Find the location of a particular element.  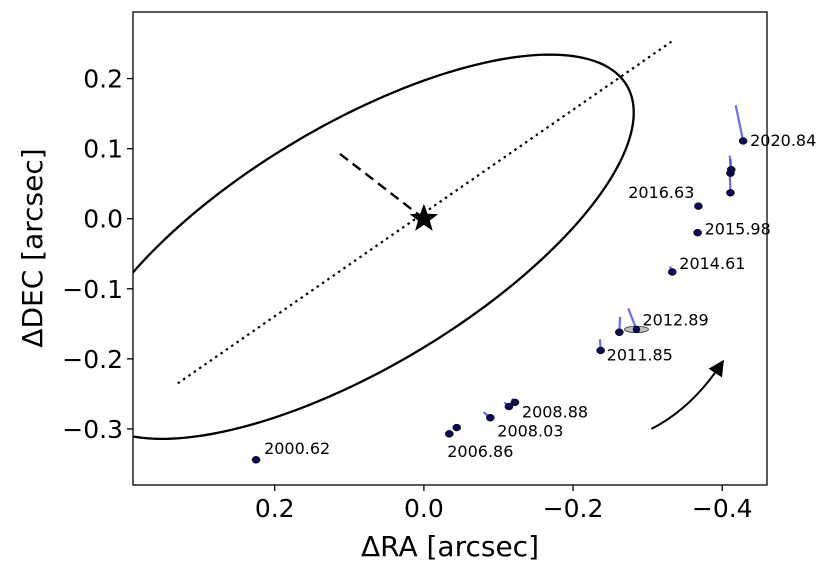

epoch-label: 2006.86 is located at coordinates (480, 451).